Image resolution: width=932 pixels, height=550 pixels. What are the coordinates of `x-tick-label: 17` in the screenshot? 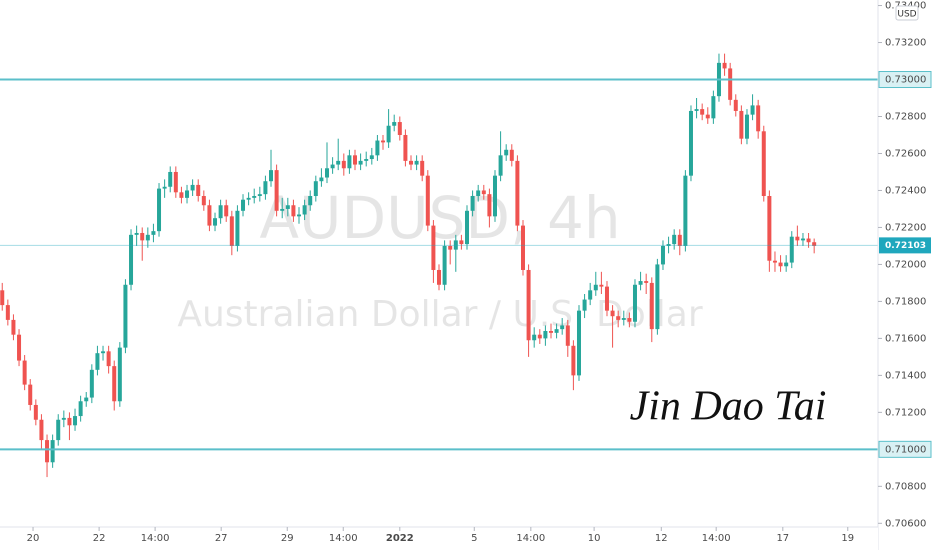 It's located at (782, 538).